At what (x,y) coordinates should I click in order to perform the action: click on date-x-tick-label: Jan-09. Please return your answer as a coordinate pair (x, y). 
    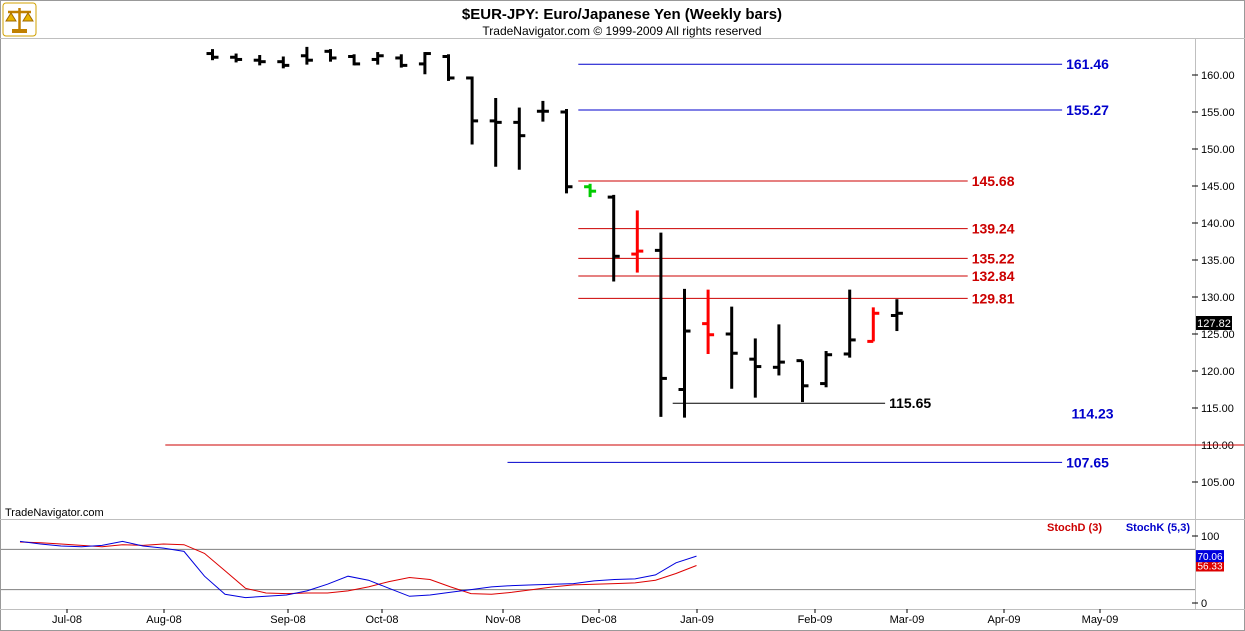
    Looking at the image, I should click on (697, 620).